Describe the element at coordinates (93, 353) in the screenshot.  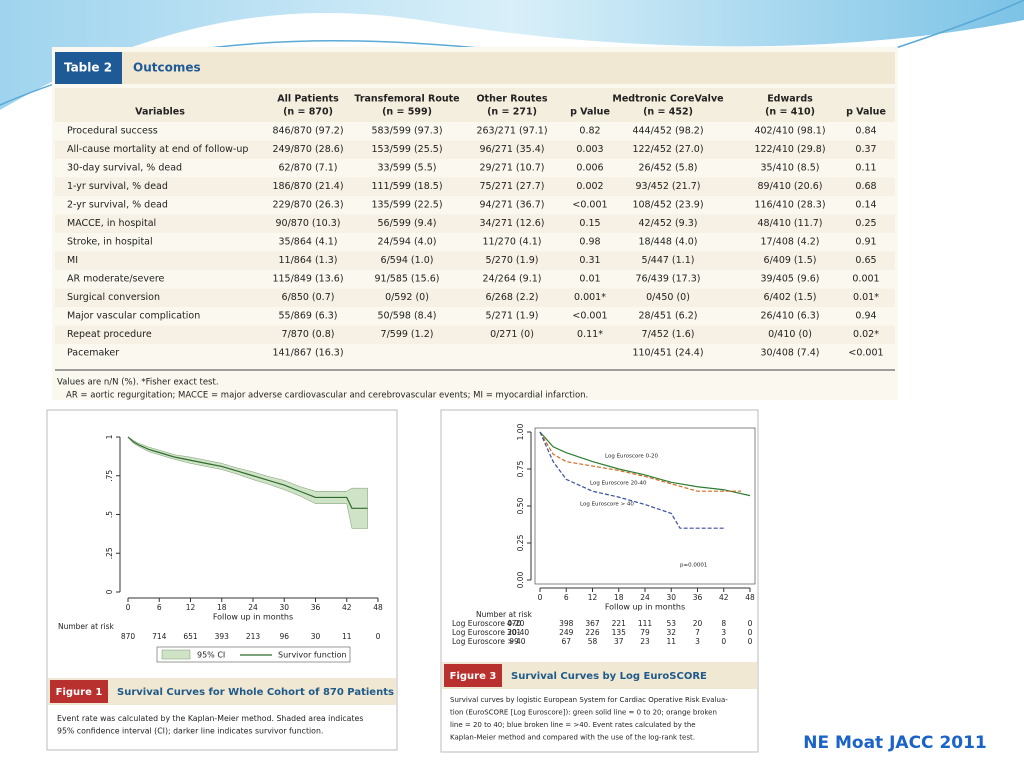
I see `row-label: Pacemaker` at that location.